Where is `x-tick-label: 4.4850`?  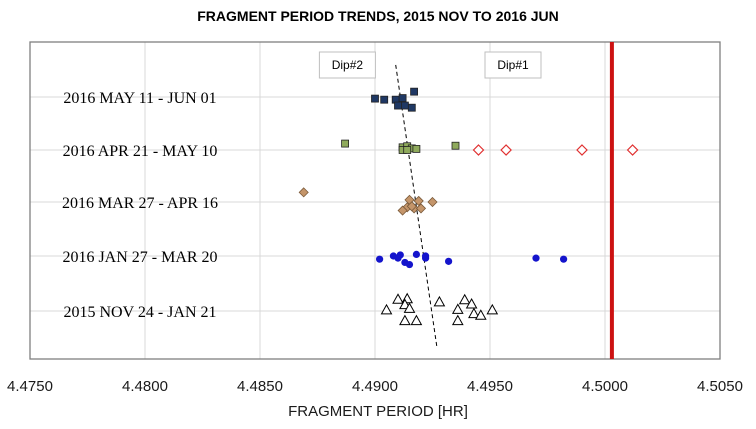
x-tick-label: 4.4850 is located at coordinates (260, 386).